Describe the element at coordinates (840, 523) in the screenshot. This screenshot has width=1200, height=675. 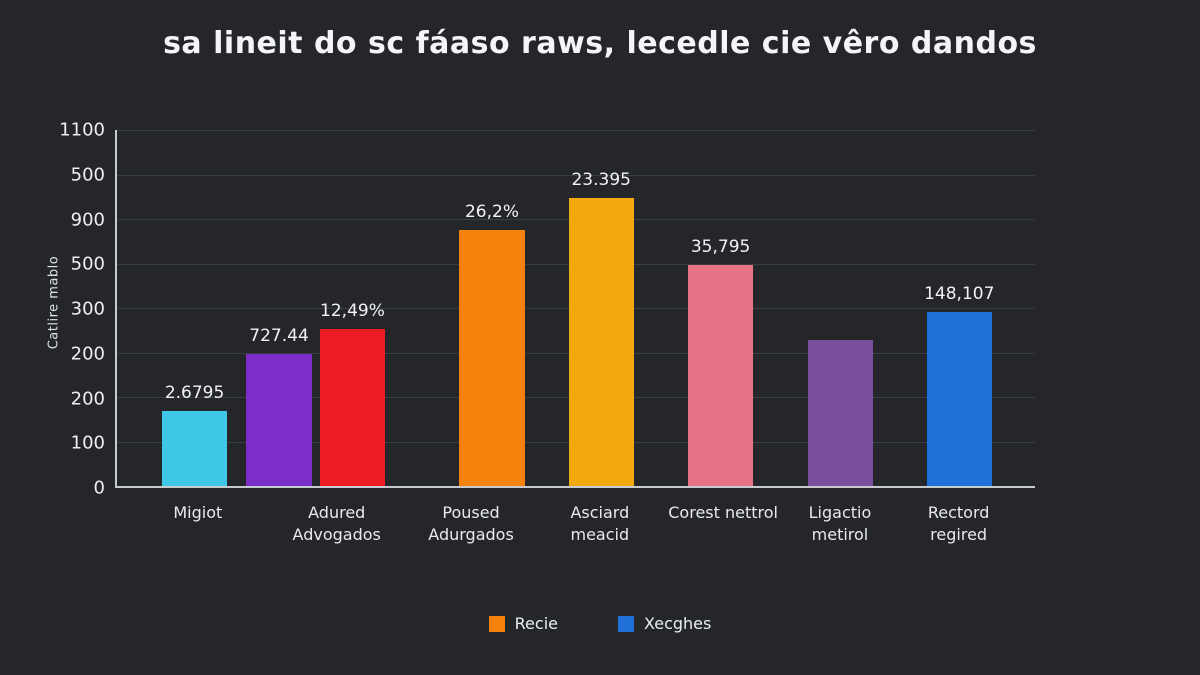
I see `category-label: Ligactio metirol` at that location.